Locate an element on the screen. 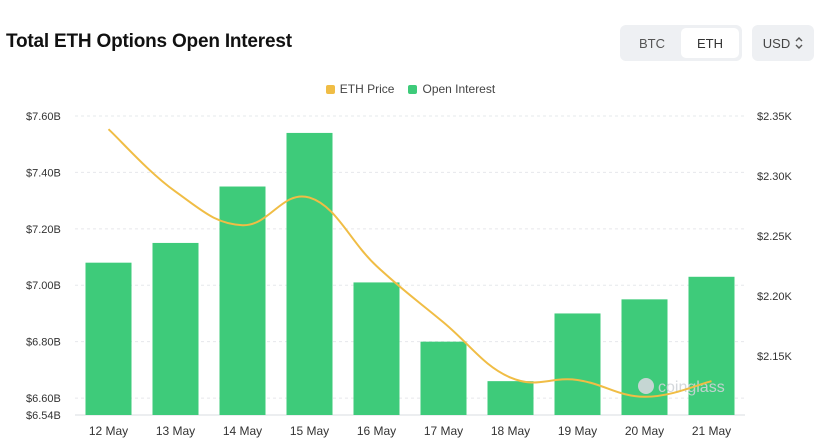  x-tick-label: 12 May is located at coordinates (108, 431).